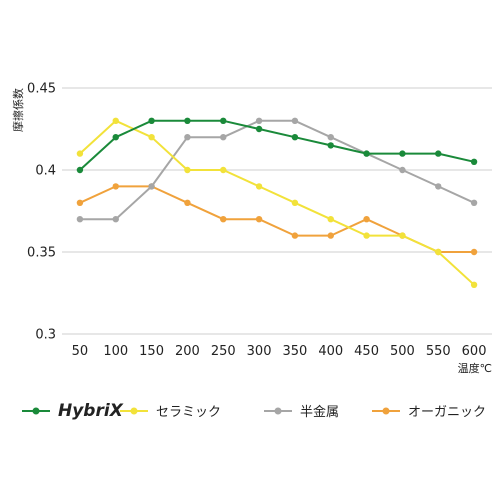 The image size is (500, 504). I want to click on legend-marker-semi-metallic, so click(278, 411).